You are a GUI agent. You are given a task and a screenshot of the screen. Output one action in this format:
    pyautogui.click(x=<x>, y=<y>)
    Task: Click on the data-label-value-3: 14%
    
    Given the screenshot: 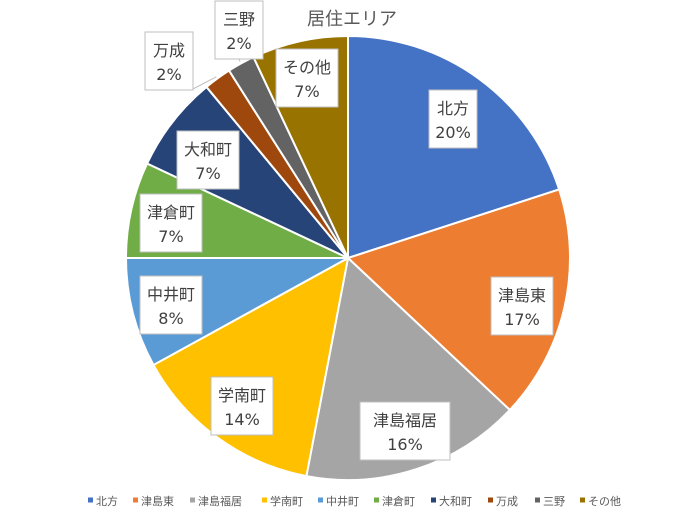 What is the action you would take?
    pyautogui.click(x=242, y=419)
    